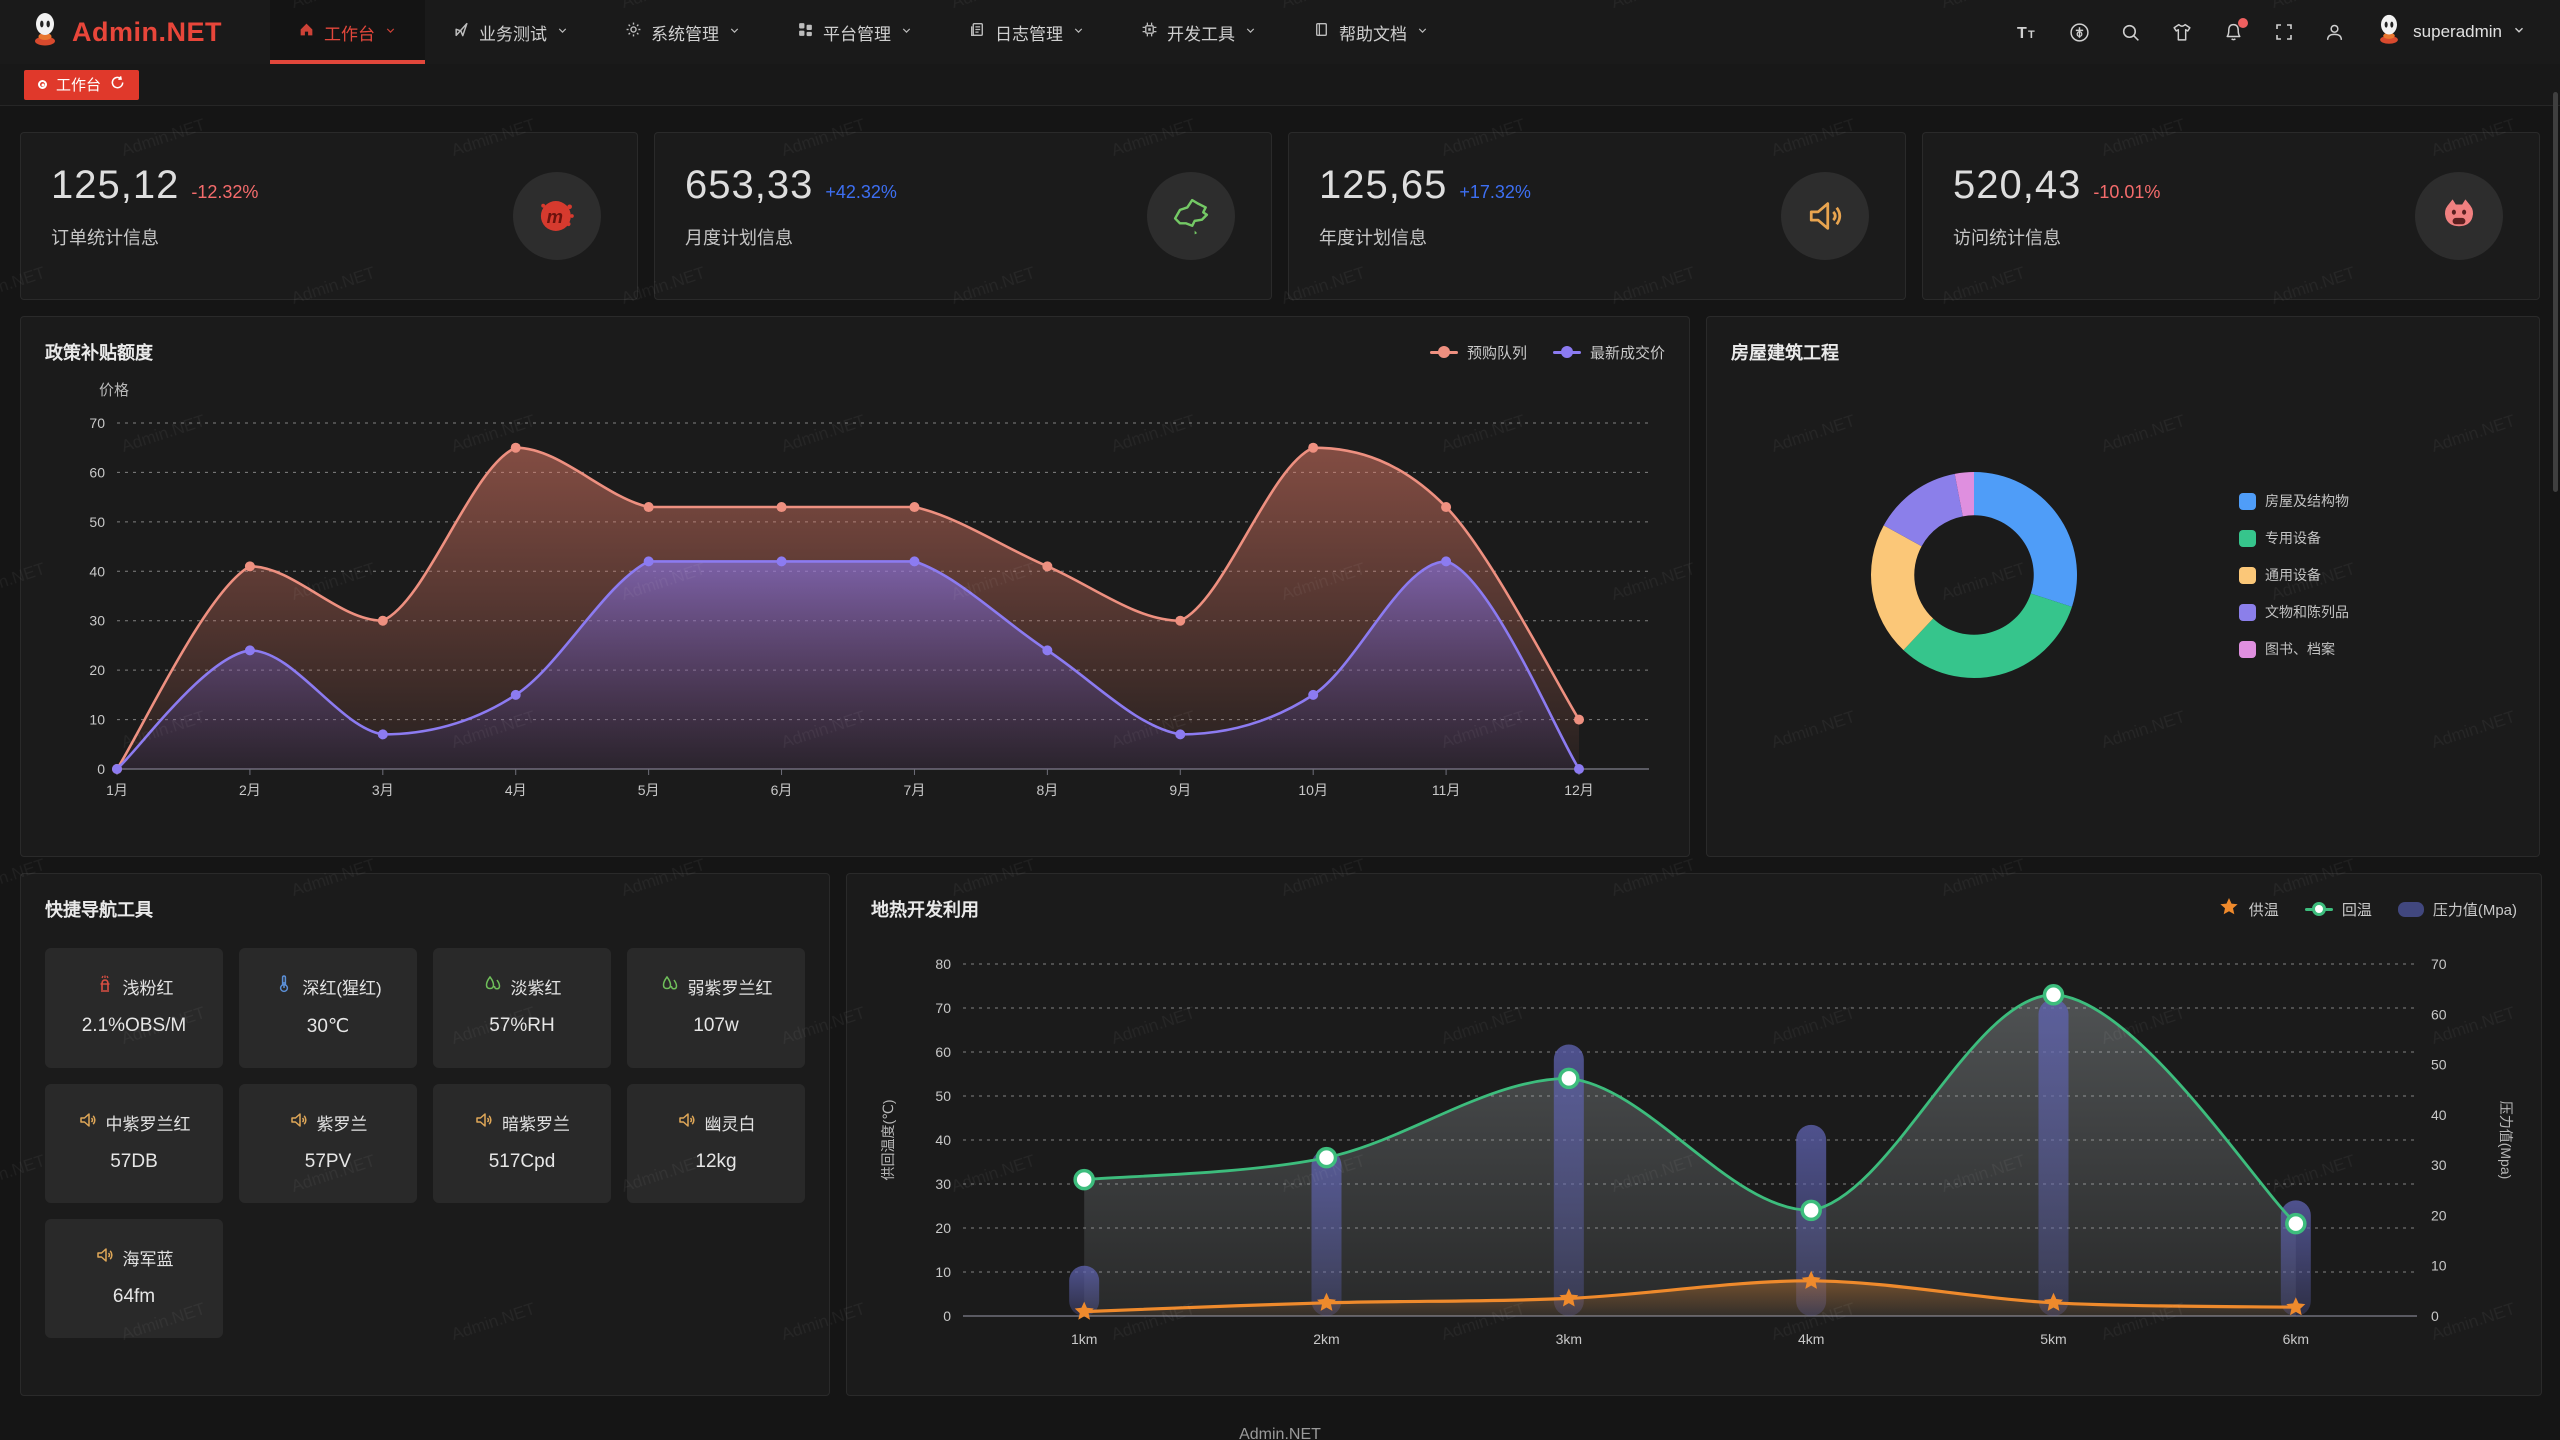 The width and height of the screenshot is (2560, 1440). What do you see at coordinates (2294, 538) in the screenshot?
I see `donut-legend-item-1: 专用设备` at bounding box center [2294, 538].